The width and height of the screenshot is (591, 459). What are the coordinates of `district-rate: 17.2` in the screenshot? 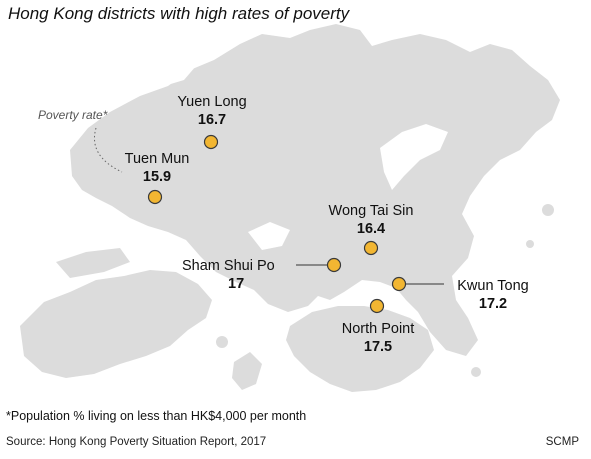 It's located at (493, 304).